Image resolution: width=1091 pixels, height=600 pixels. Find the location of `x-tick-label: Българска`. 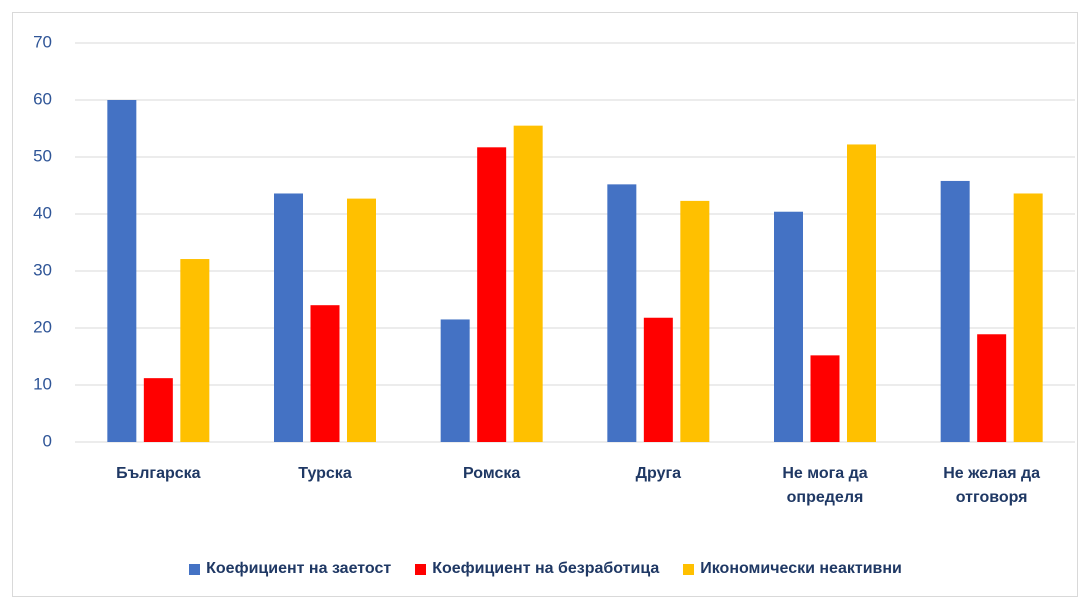

x-tick-label: Българска is located at coordinates (158, 473).